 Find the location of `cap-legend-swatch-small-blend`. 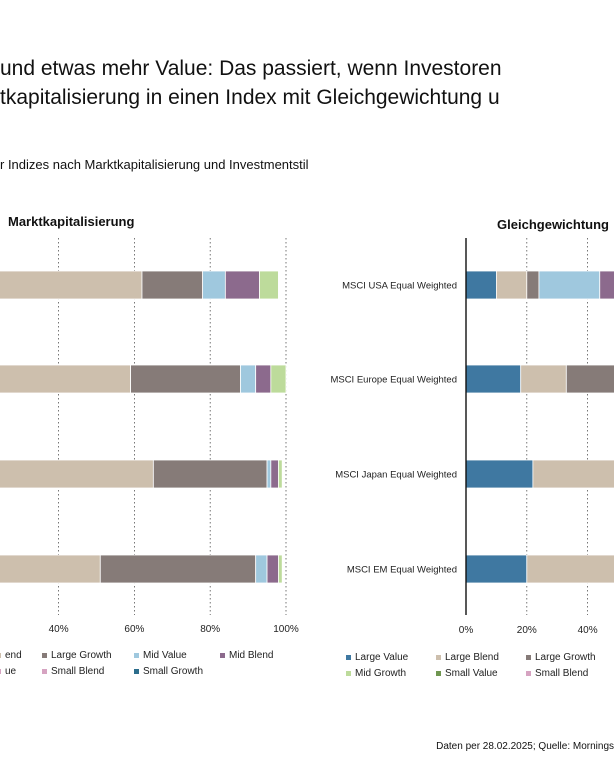

cap-legend-swatch-small-blend is located at coordinates (44, 671).